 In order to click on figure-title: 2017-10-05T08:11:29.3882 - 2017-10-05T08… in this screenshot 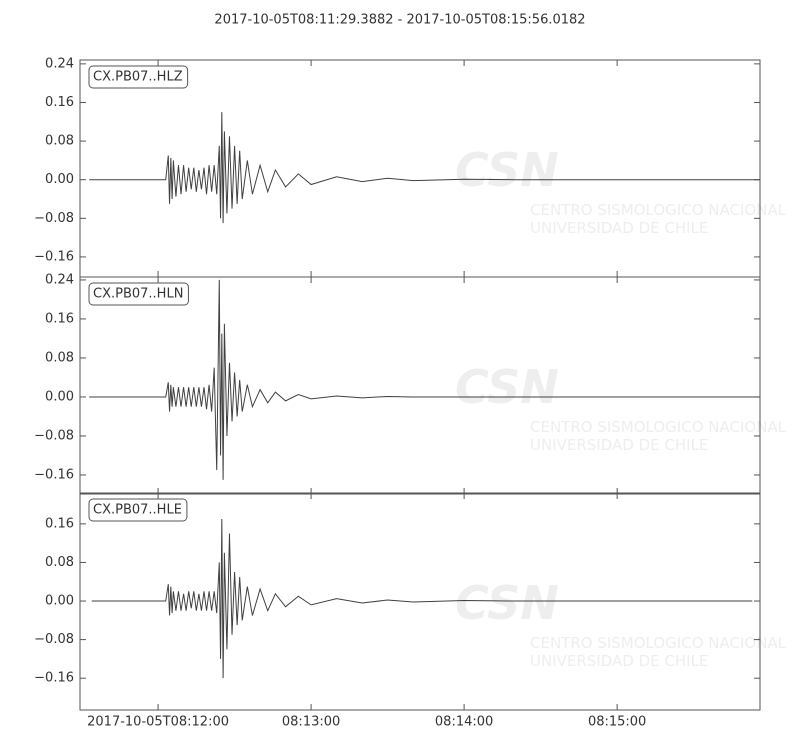, I will do `click(399, 20)`.